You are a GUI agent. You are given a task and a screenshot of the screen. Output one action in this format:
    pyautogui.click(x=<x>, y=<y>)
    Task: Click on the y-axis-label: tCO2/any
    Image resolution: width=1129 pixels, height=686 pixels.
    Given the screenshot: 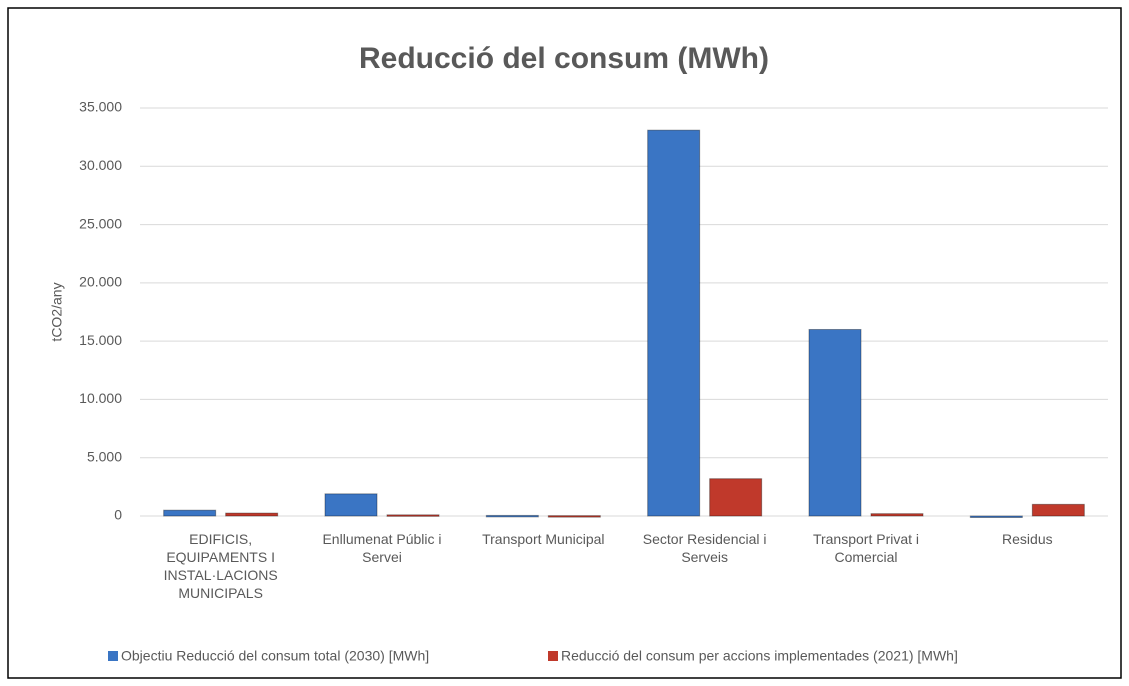 What is the action you would take?
    pyautogui.click(x=57, y=311)
    